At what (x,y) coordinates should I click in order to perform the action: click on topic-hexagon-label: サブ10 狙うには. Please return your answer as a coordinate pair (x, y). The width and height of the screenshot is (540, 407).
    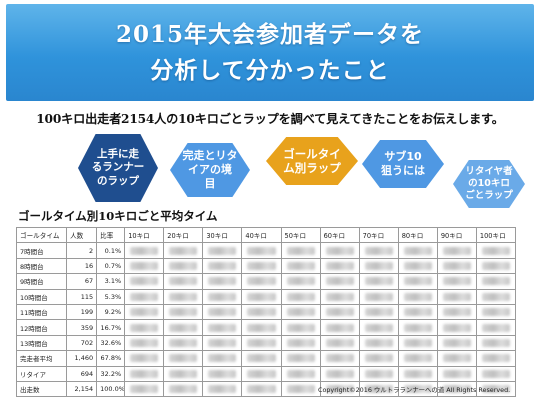
    Looking at the image, I should click on (403, 163).